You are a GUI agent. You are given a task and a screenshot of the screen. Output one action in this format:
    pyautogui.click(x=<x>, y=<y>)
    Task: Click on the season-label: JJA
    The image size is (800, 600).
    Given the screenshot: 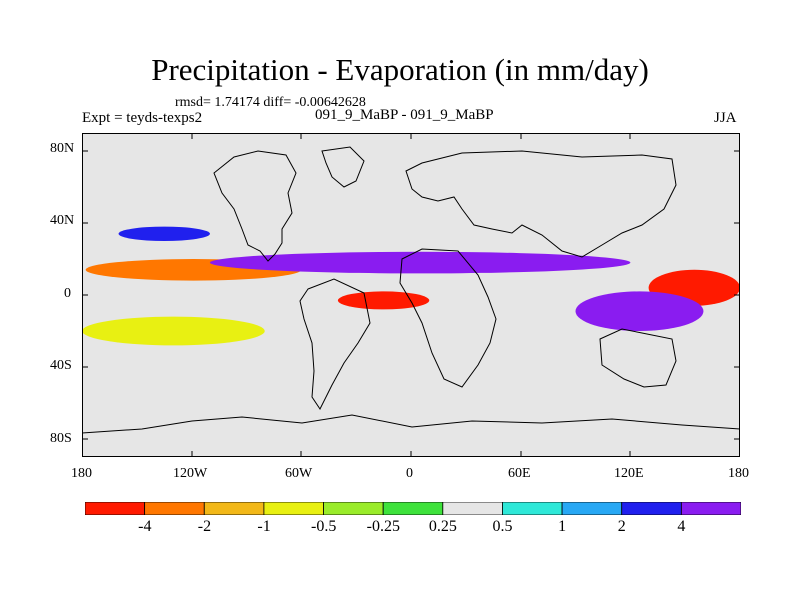 What is the action you would take?
    pyautogui.click(x=725, y=118)
    